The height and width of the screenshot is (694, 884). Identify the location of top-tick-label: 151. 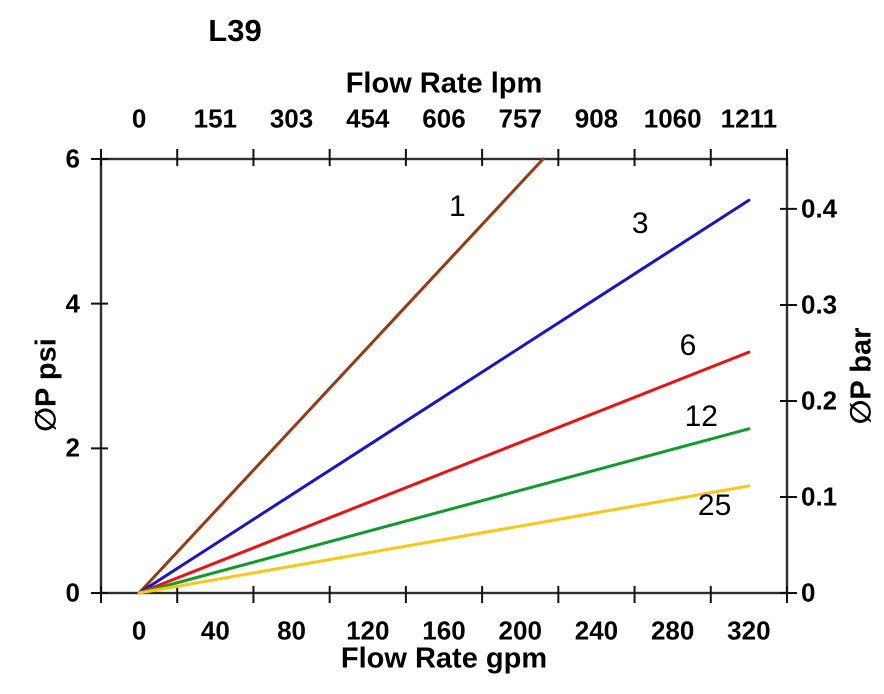
(215, 118).